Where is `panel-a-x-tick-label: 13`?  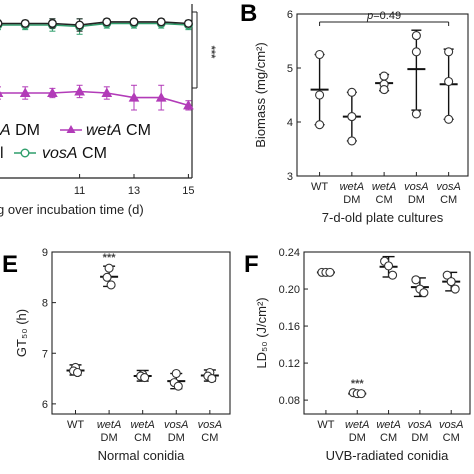 panel-a-x-tick-label: 13 is located at coordinates (134, 191).